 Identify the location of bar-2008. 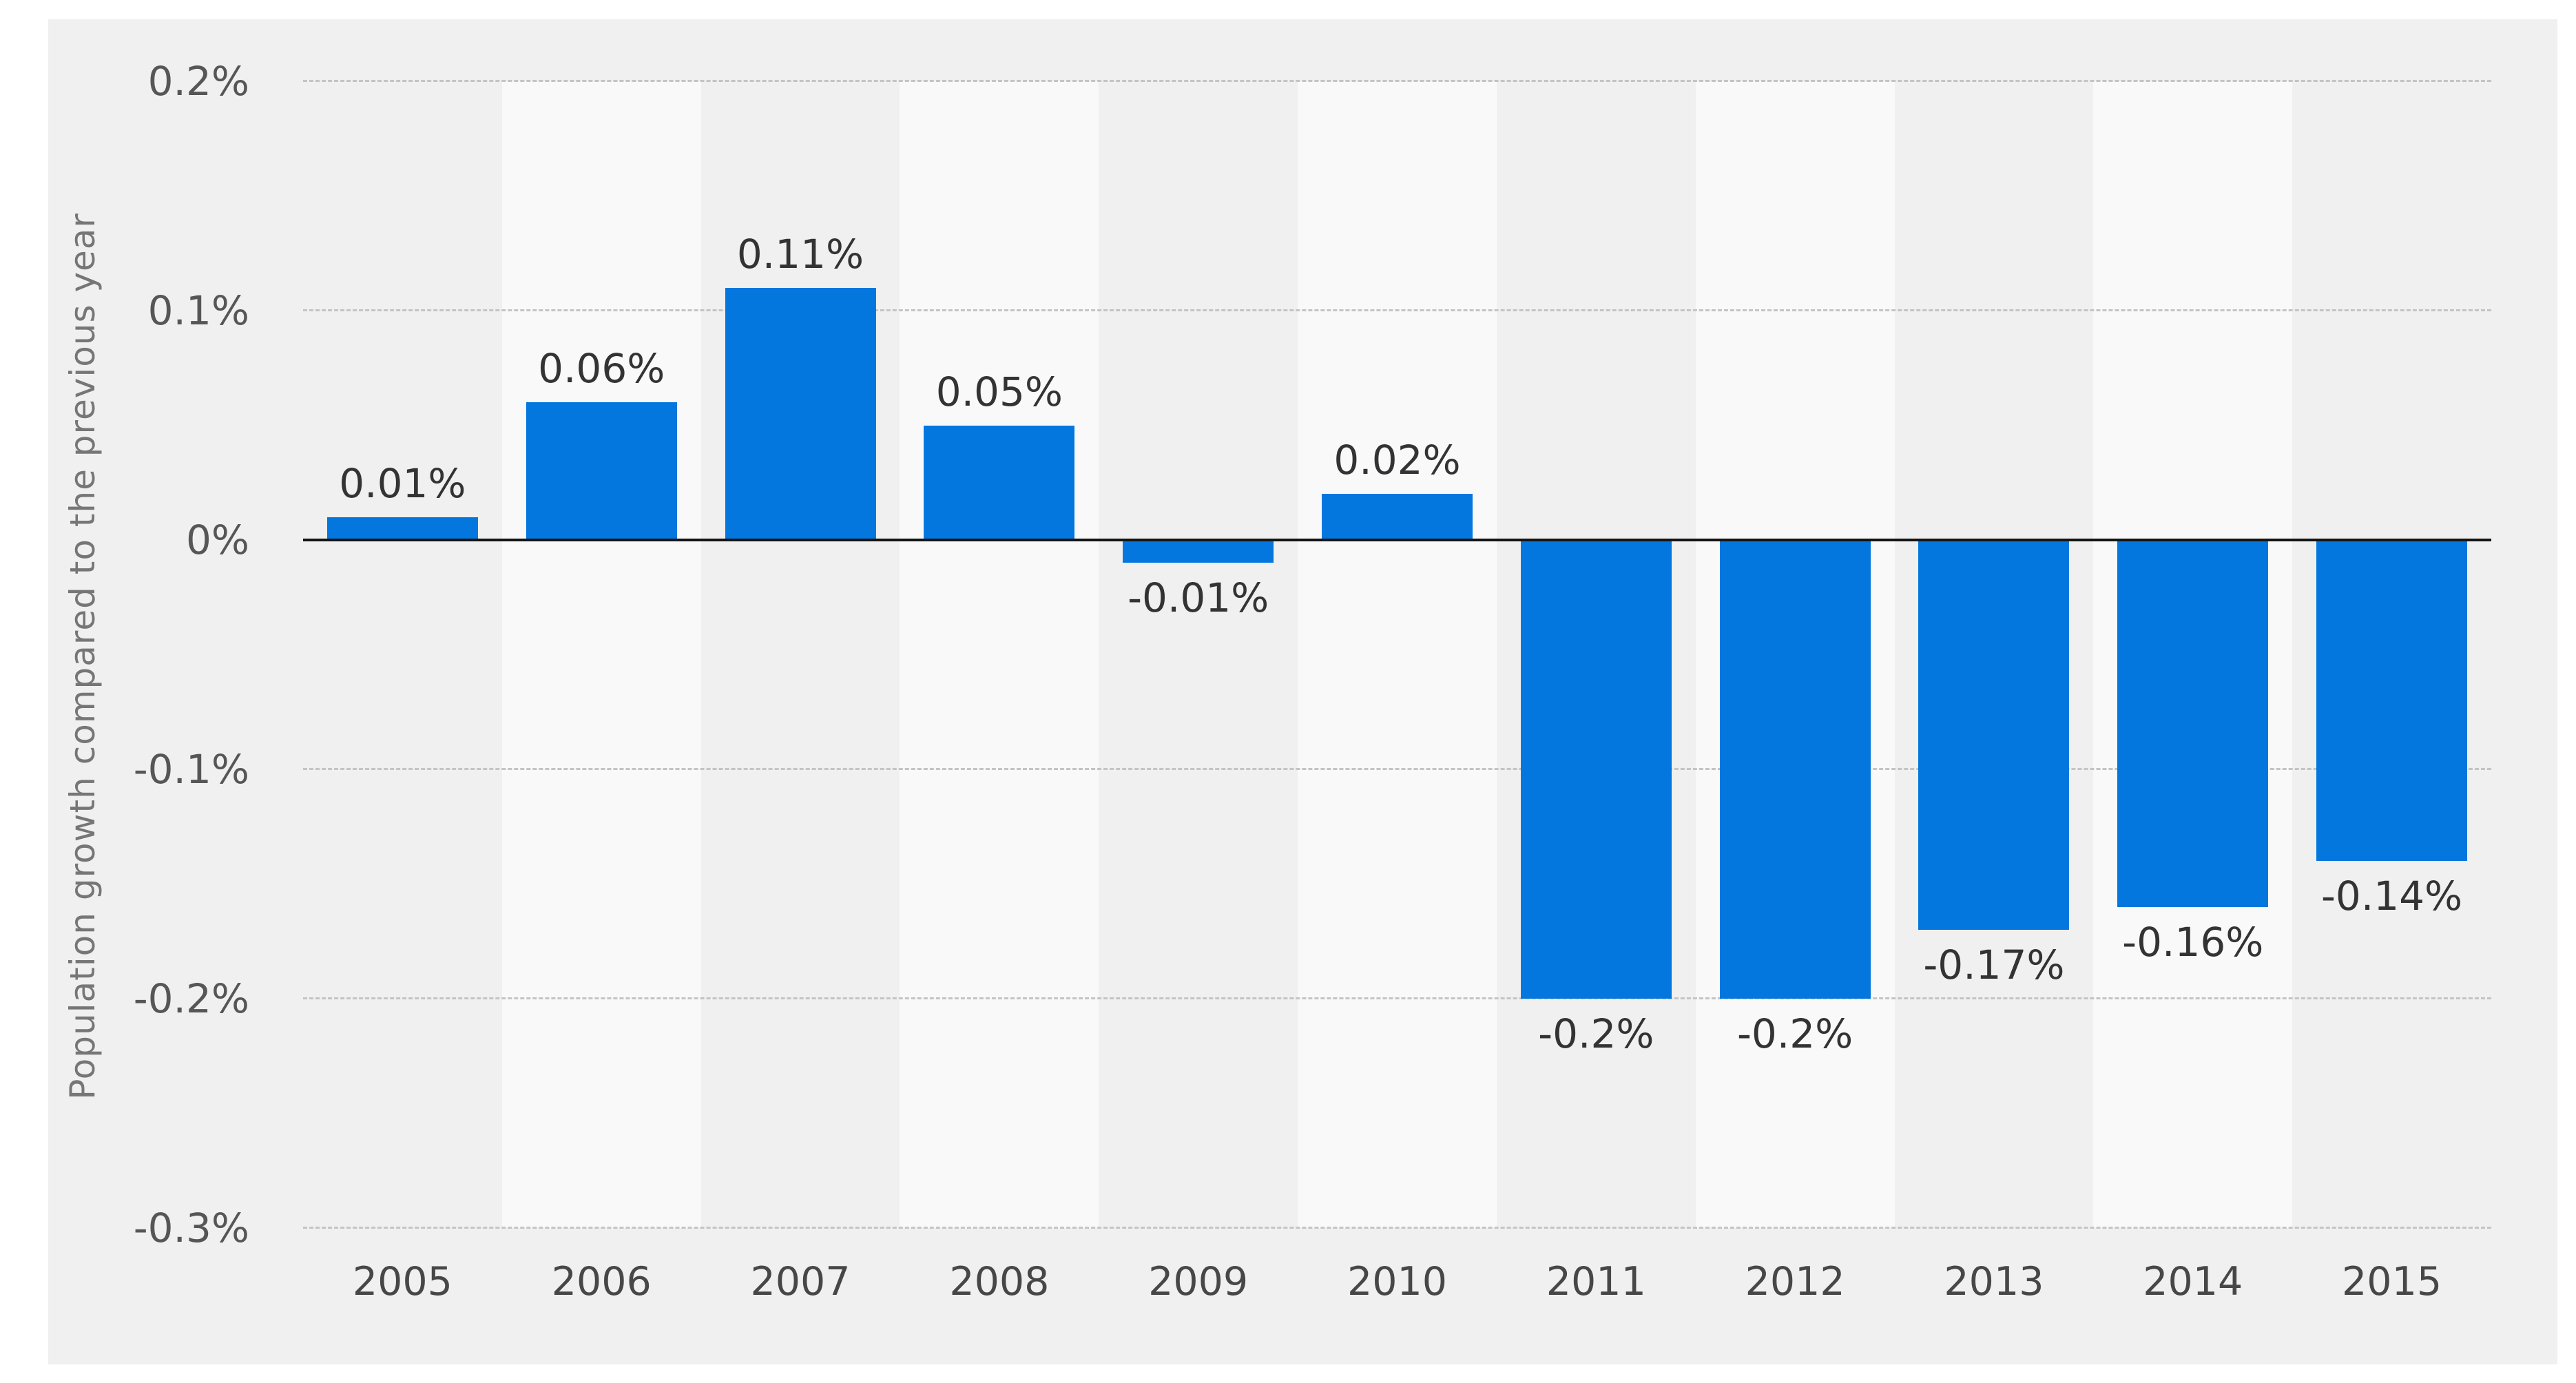
(999, 482).